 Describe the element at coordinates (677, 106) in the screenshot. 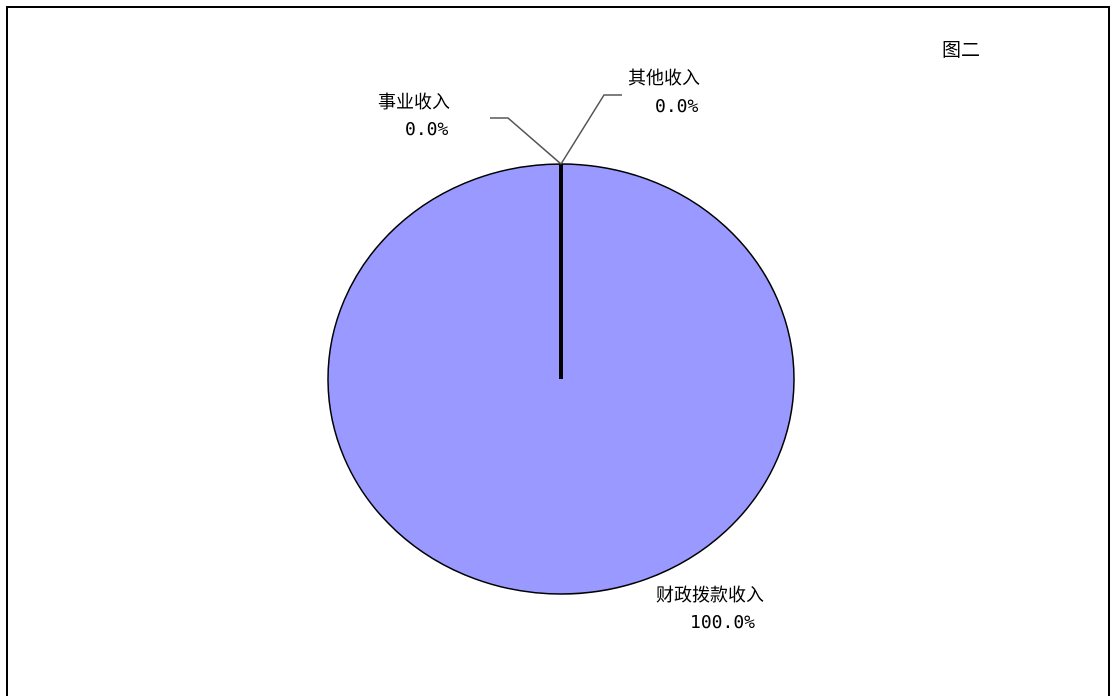

I see `slice-percent-qita: 0.0%` at that location.